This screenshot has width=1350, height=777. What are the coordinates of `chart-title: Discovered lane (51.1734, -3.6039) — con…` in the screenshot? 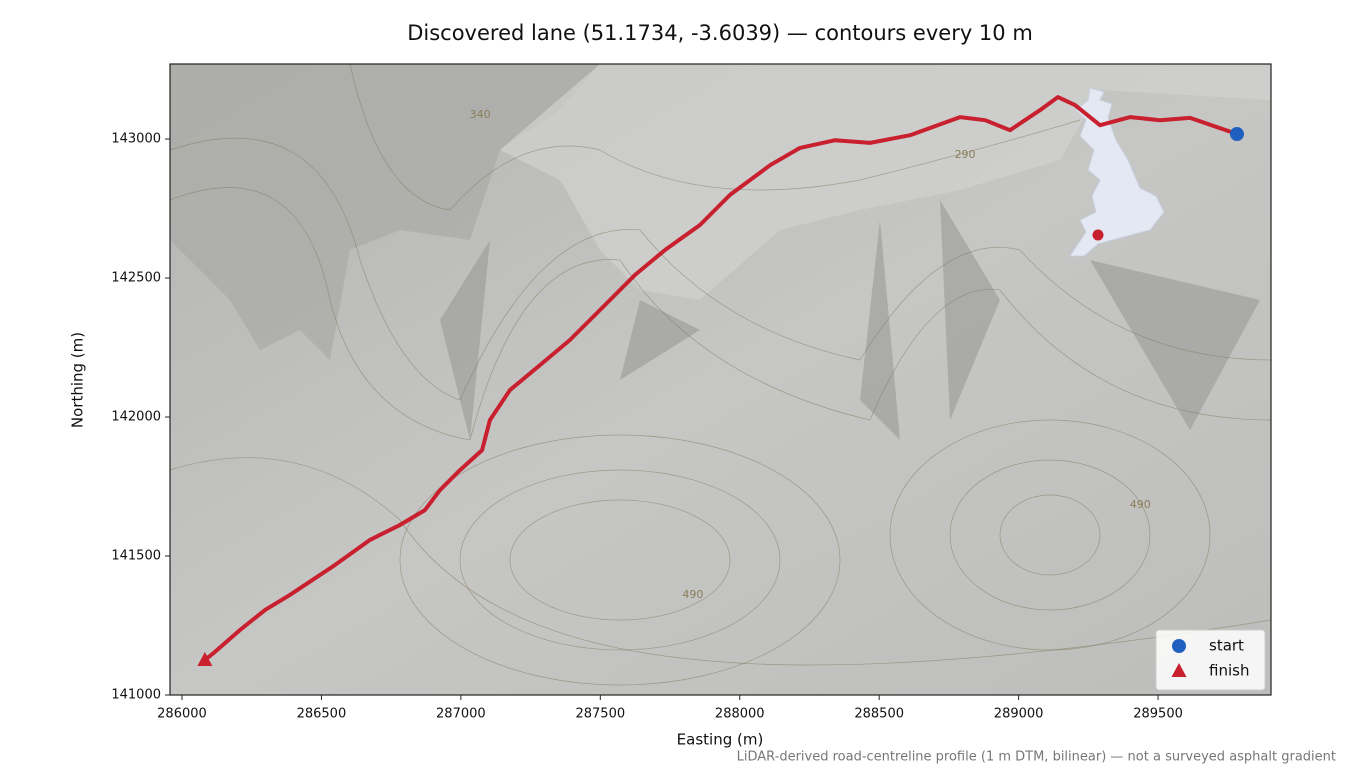 It's located at (720, 33).